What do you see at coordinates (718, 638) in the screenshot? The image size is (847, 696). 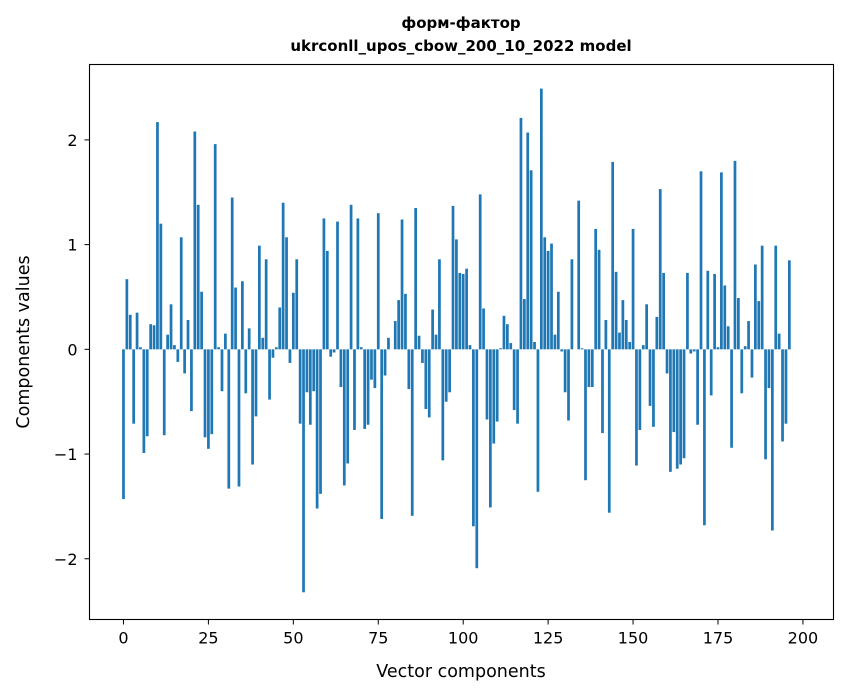 I see `x-tick-label: 175` at bounding box center [718, 638].